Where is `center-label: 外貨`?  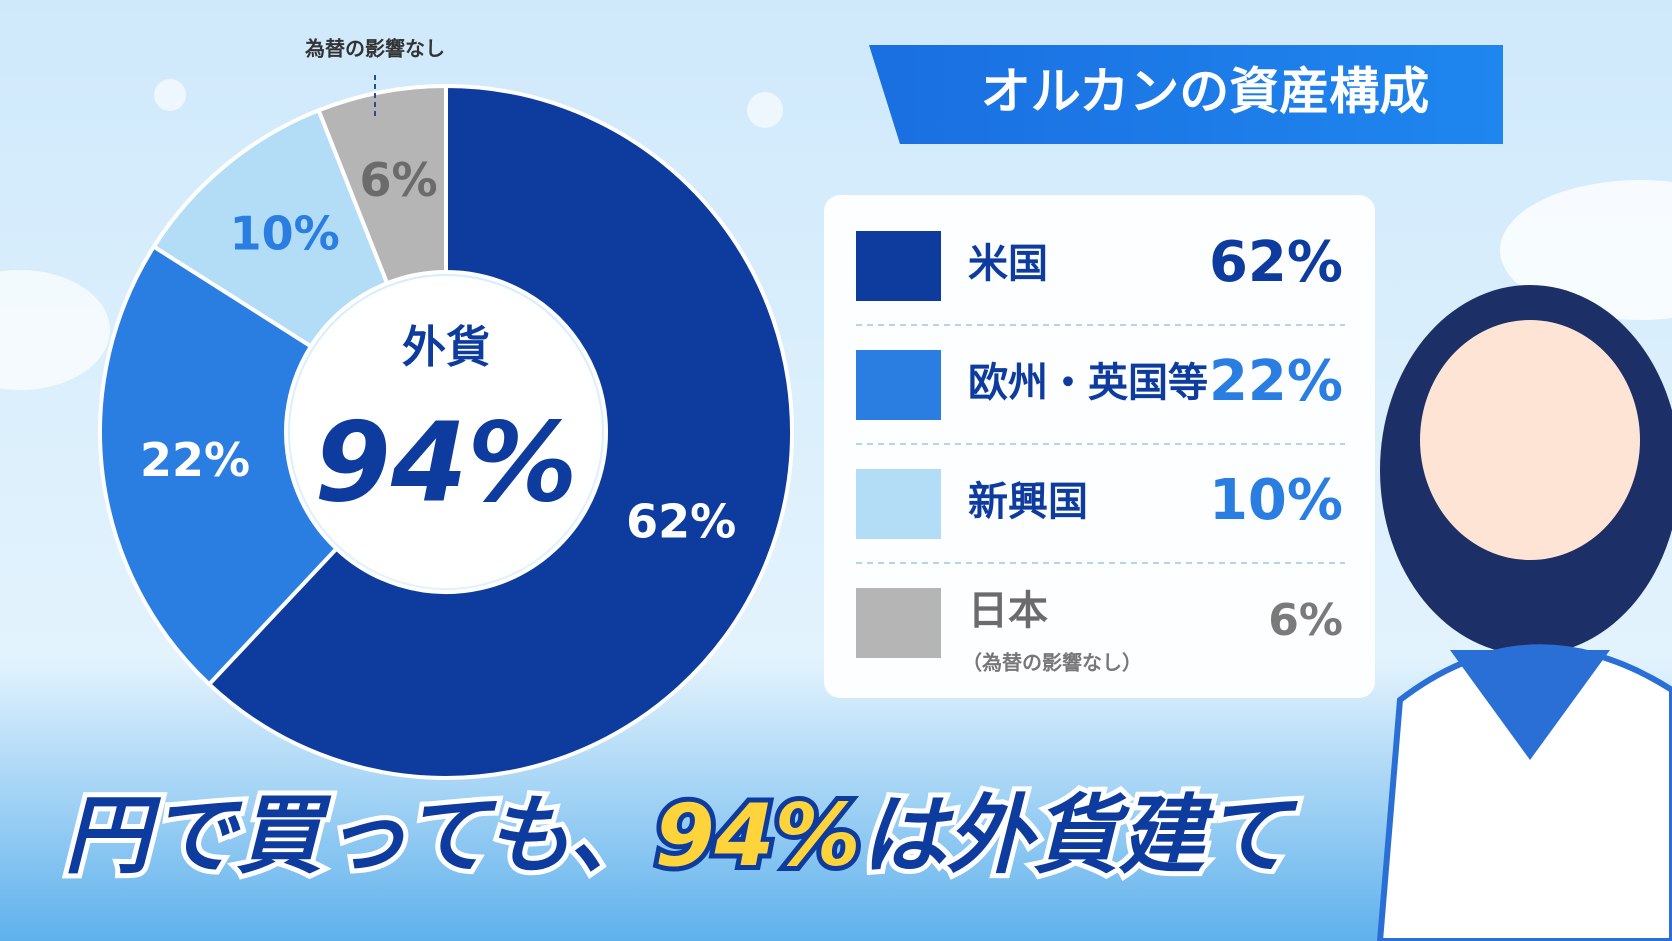
center-label: 外貨 is located at coordinates (446, 347).